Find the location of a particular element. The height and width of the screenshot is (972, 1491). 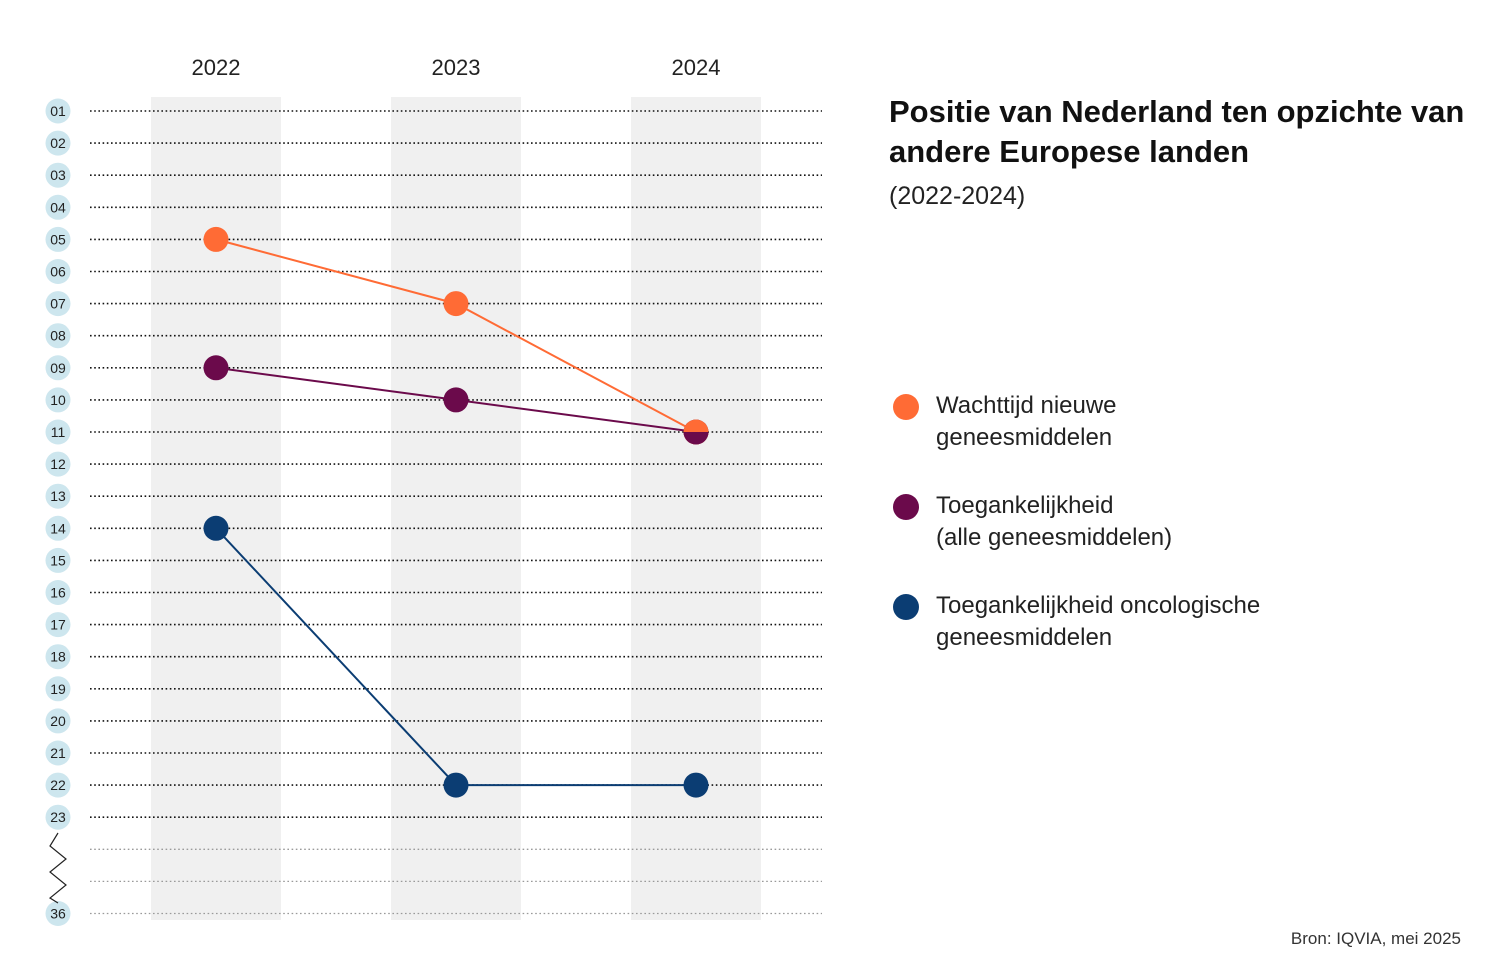

year-label-2023: 2023 is located at coordinates (456, 67).